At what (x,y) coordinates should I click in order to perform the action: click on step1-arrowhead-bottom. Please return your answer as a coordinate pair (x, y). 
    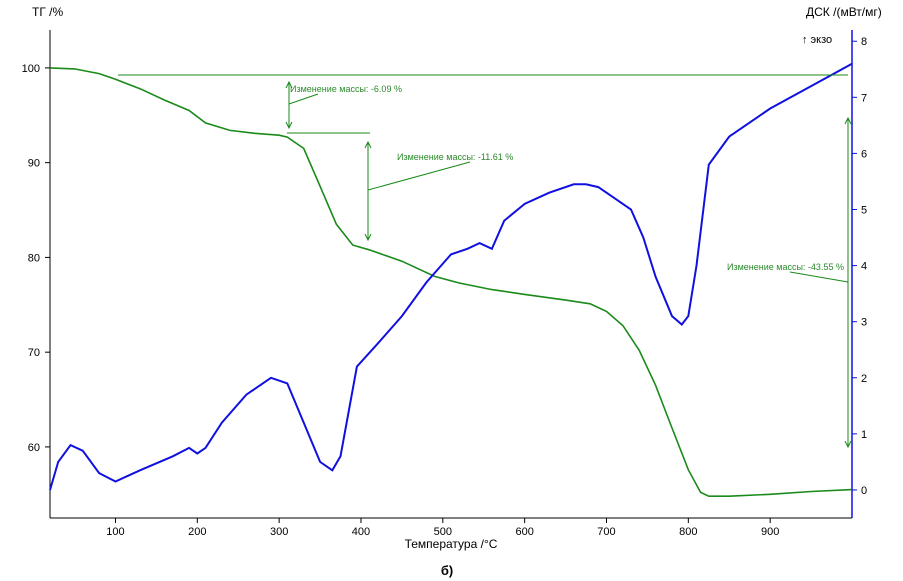
    Looking at the image, I should click on (289, 125).